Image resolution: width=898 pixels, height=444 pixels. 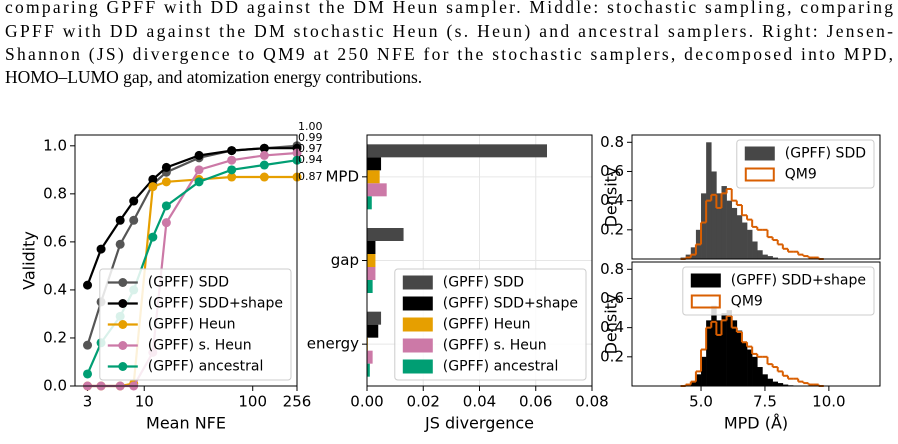 What do you see at coordinates (310, 126) in the screenshot?
I see `end-label: 1.00` at bounding box center [310, 126].